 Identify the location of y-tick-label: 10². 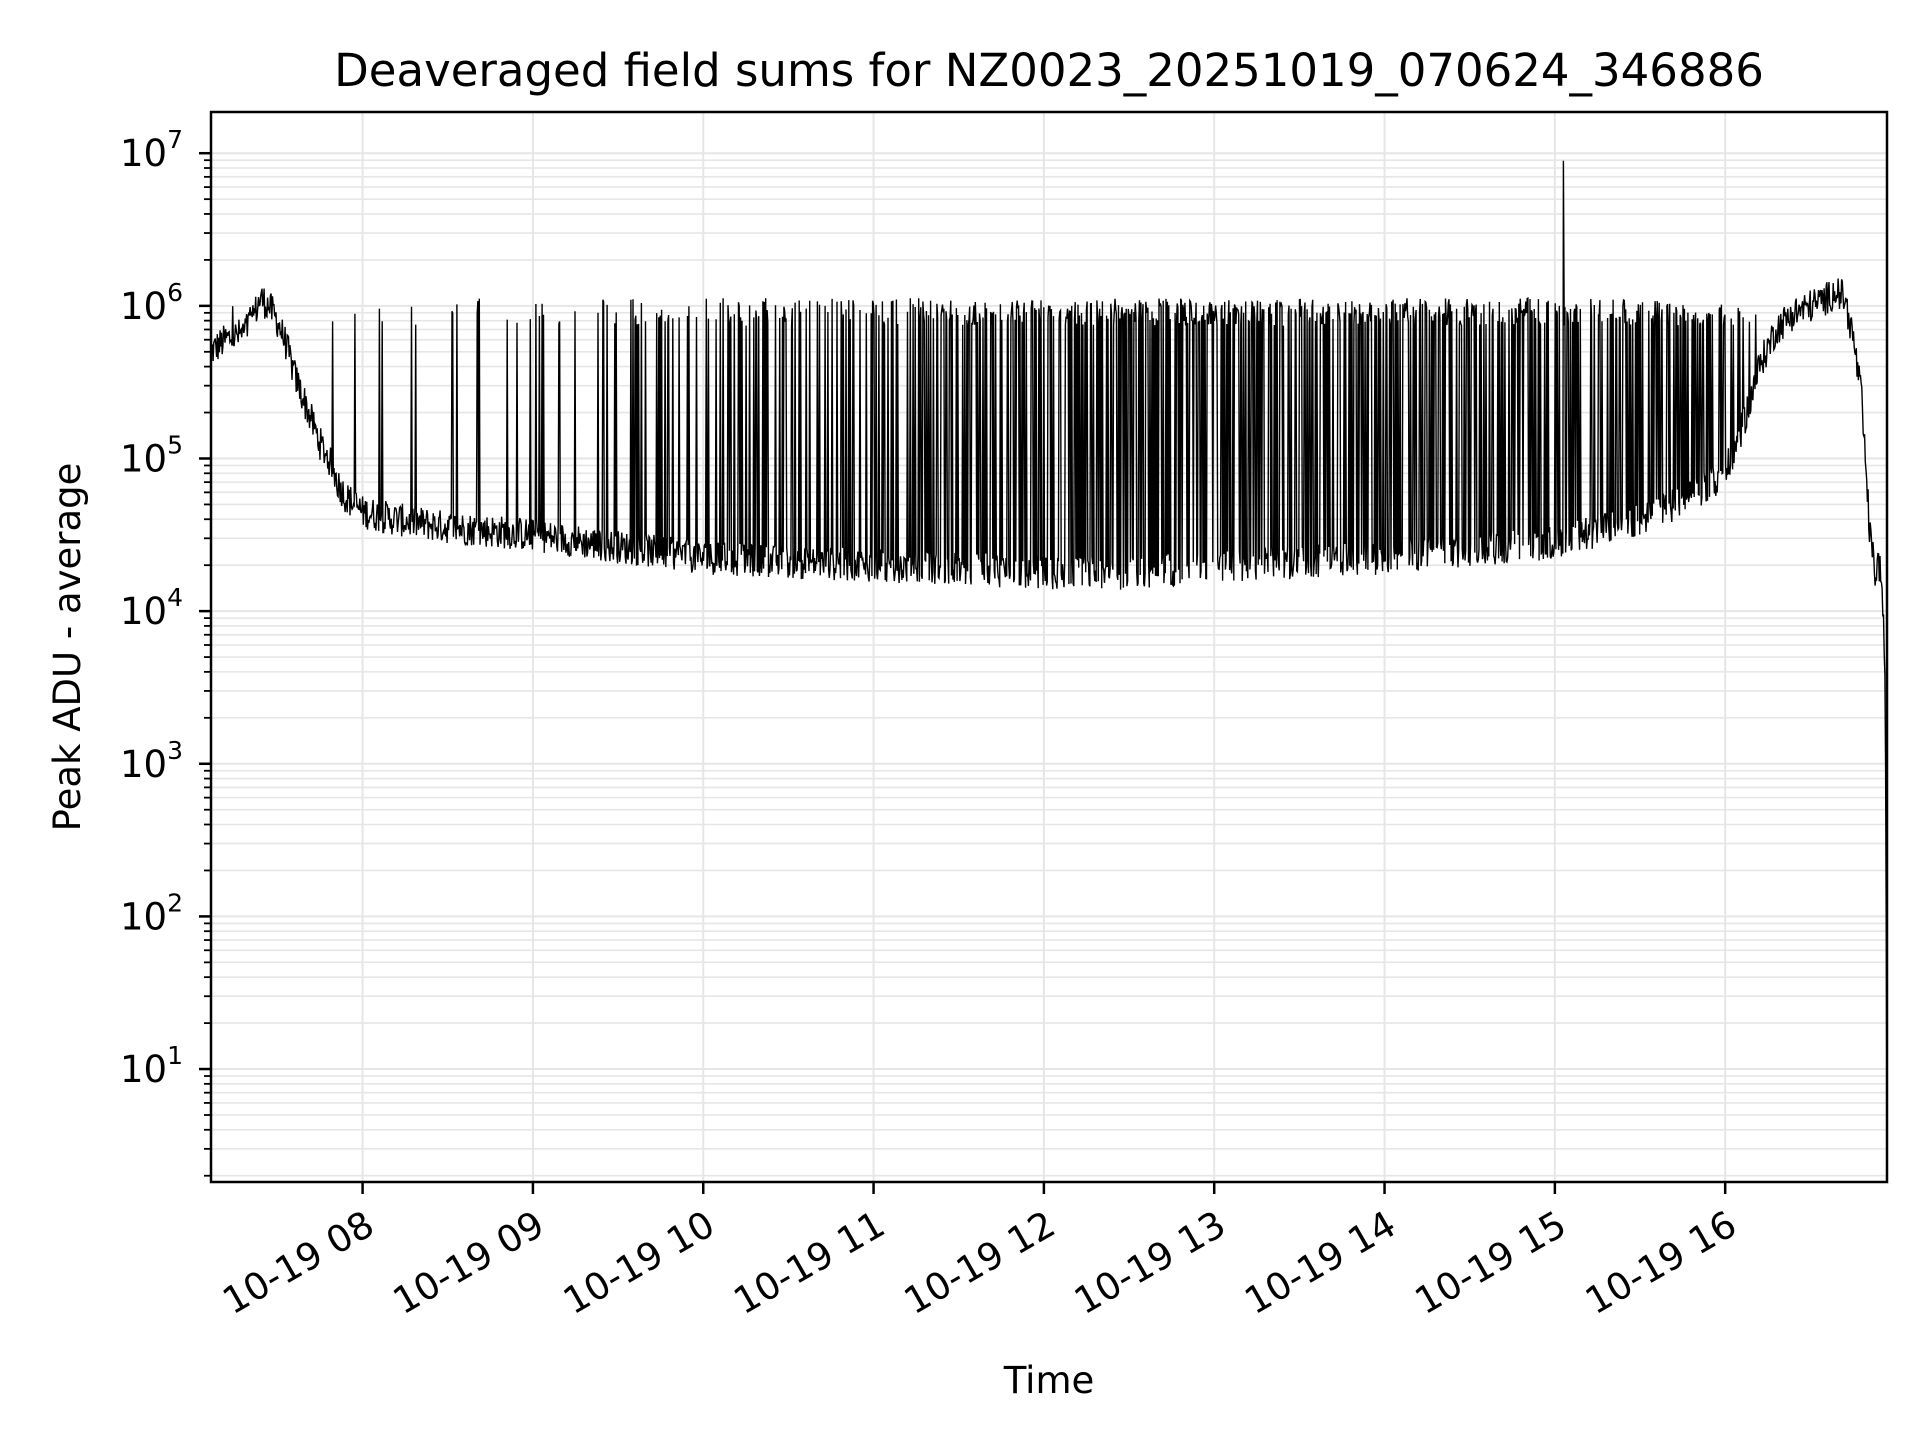
(151, 913).